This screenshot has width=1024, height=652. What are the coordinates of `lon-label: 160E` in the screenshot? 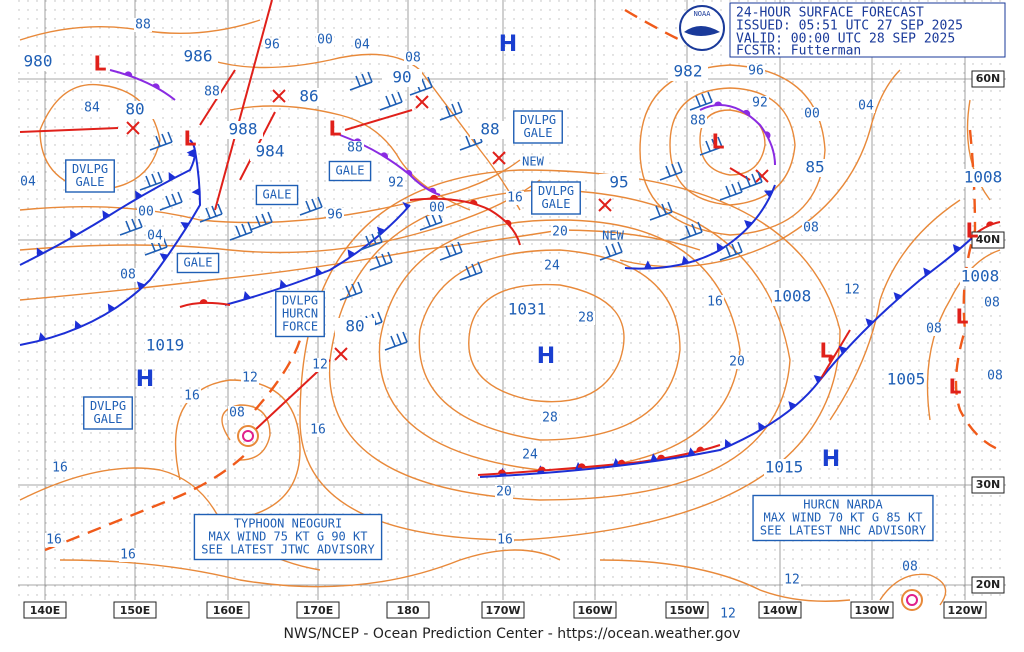 It's located at (228, 610).